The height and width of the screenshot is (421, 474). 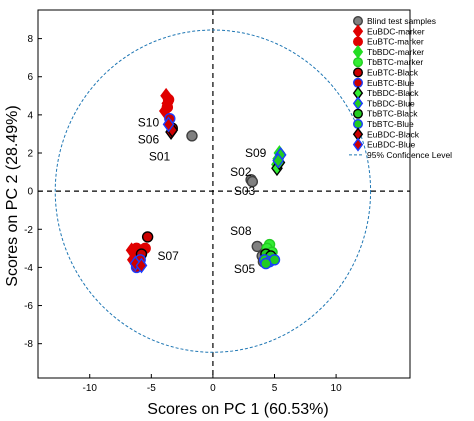 What do you see at coordinates (395, 52) in the screenshot?
I see `legend-label: TbBDC-marker` at bounding box center [395, 52].